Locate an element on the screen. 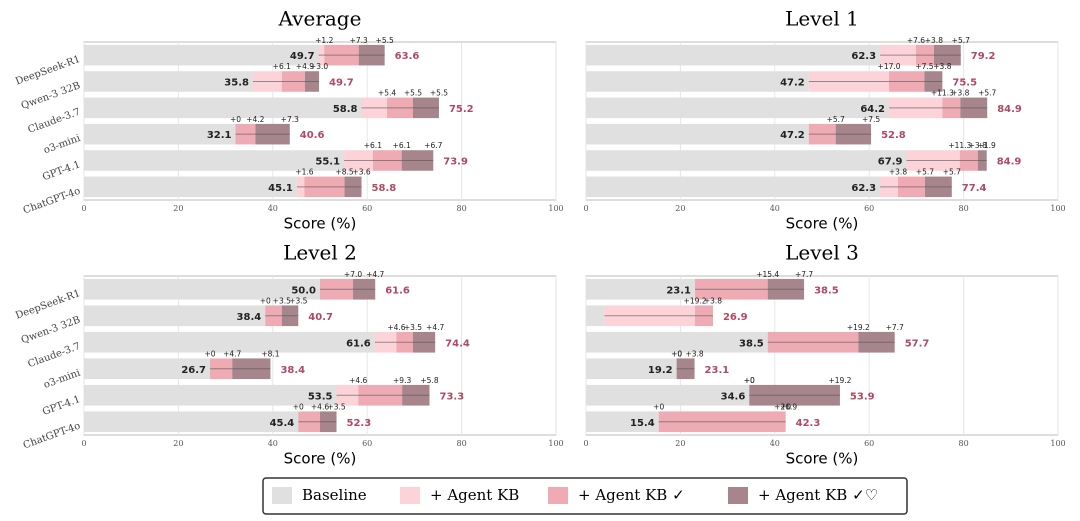  increment-label: +26.9 is located at coordinates (785, 406).